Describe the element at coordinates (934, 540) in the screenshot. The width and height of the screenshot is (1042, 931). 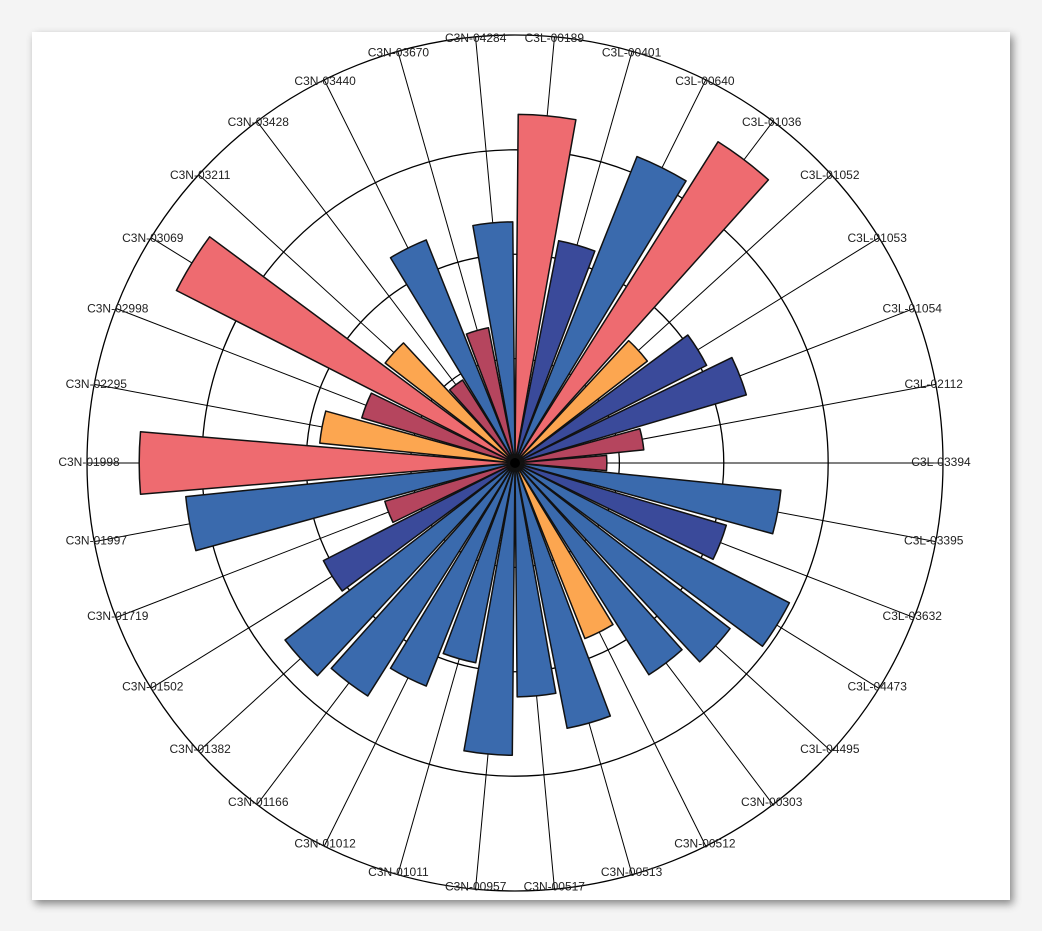
I see `category-label: C3L-03395` at that location.